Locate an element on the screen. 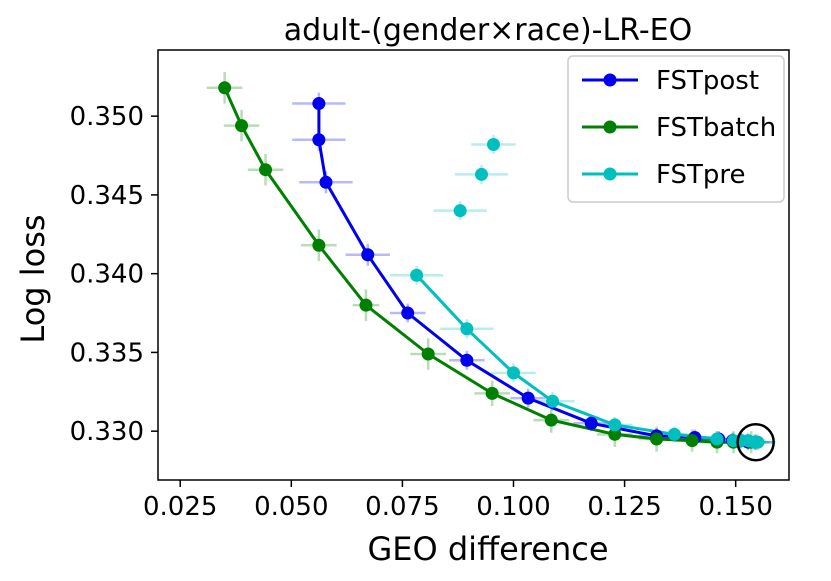  legend-label-fstpre: FSTpre is located at coordinates (701, 175).